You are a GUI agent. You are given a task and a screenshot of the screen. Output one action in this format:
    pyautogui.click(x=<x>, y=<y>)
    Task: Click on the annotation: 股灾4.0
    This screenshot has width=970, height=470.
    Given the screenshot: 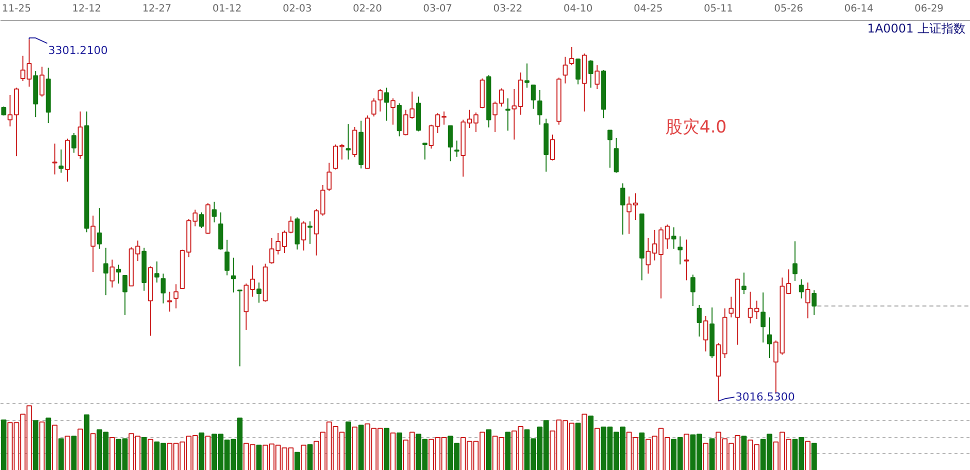 What is the action you would take?
    pyautogui.click(x=696, y=128)
    